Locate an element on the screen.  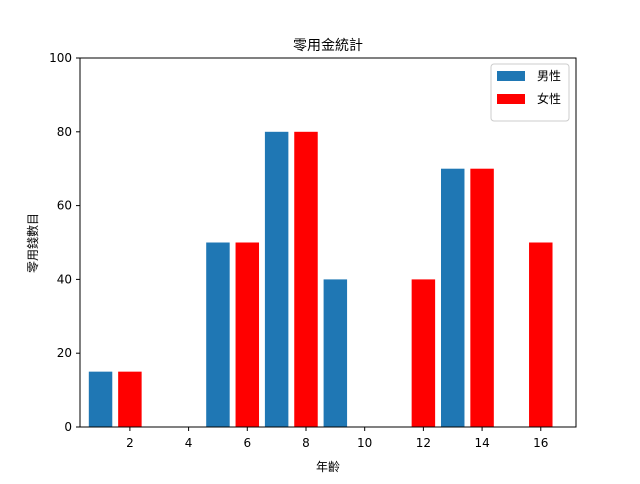
bar-series1-x7 is located at coordinates (276, 279).